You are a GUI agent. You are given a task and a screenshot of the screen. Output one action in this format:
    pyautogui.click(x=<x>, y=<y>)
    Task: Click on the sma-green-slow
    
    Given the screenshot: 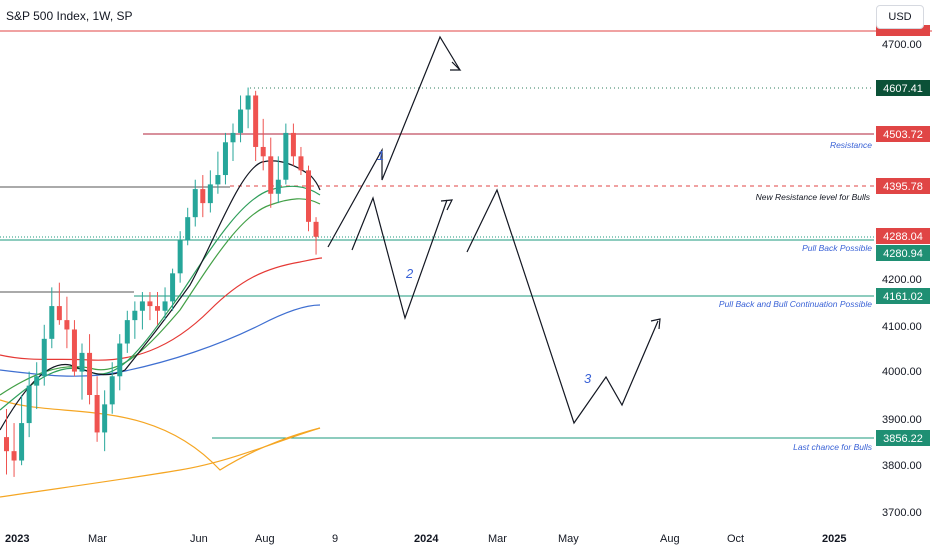 What is the action you would take?
    pyautogui.click(x=160, y=297)
    